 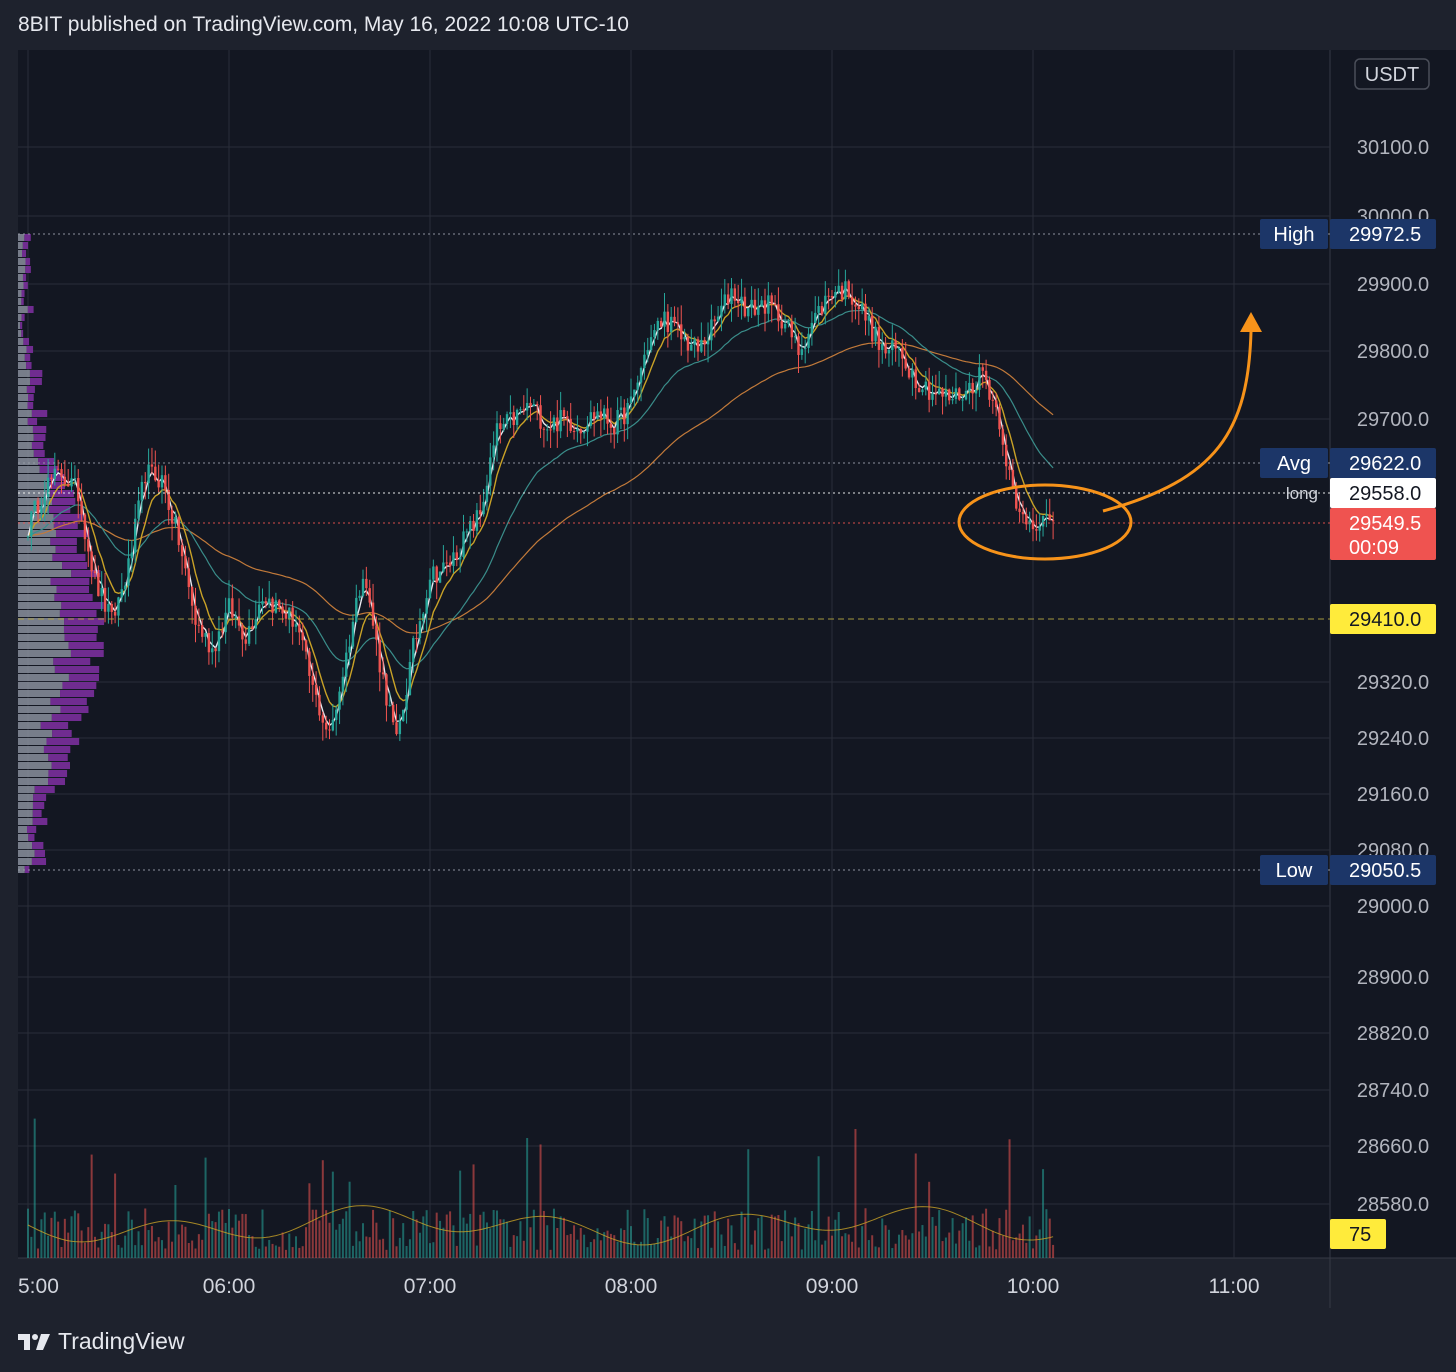 I want to click on brand: TradingView, so click(x=101, y=1341).